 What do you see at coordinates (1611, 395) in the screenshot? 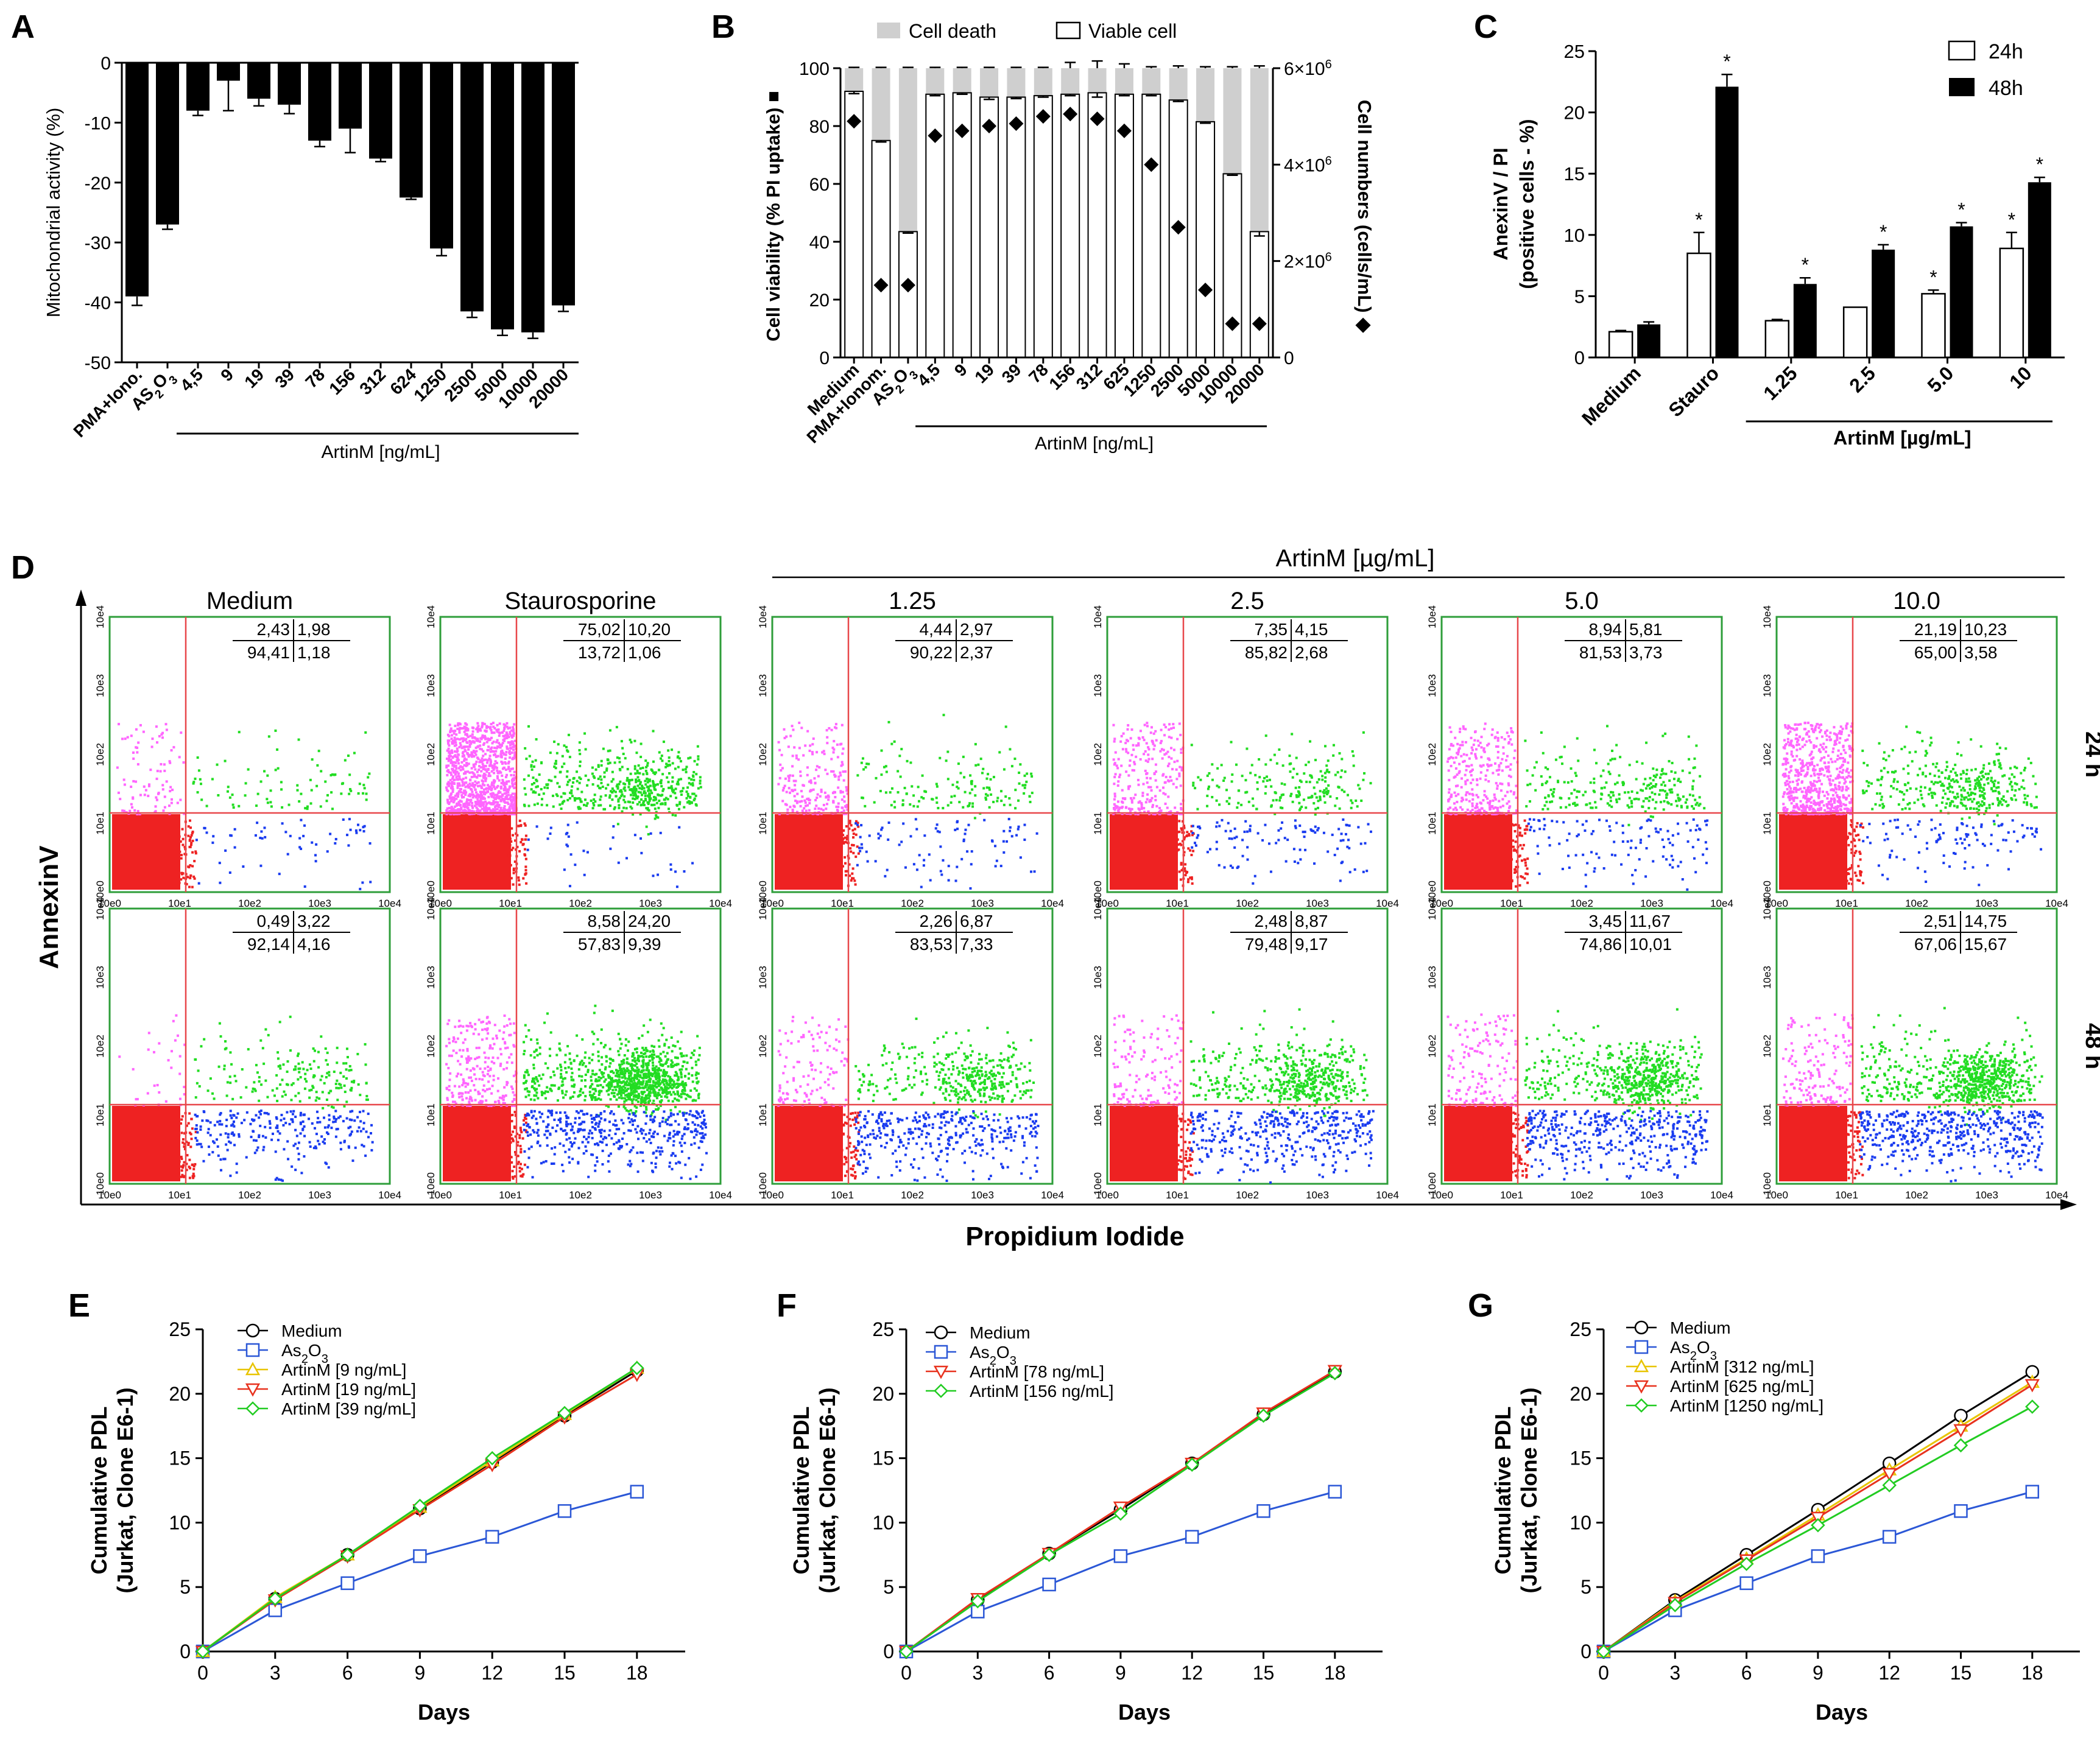
I see `c-xtick-label: Medium` at bounding box center [1611, 395].